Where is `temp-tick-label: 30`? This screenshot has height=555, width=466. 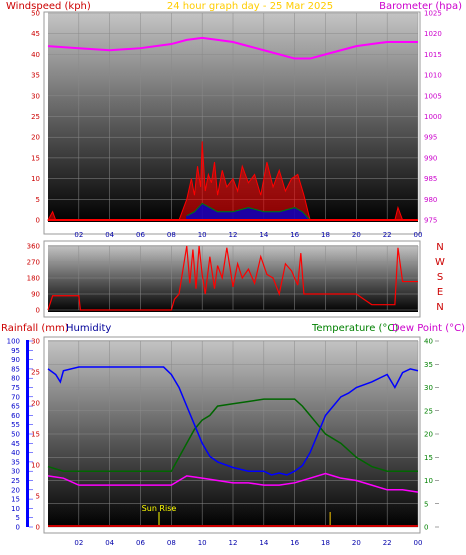 temp-tick-label: 30 is located at coordinates (428, 388).